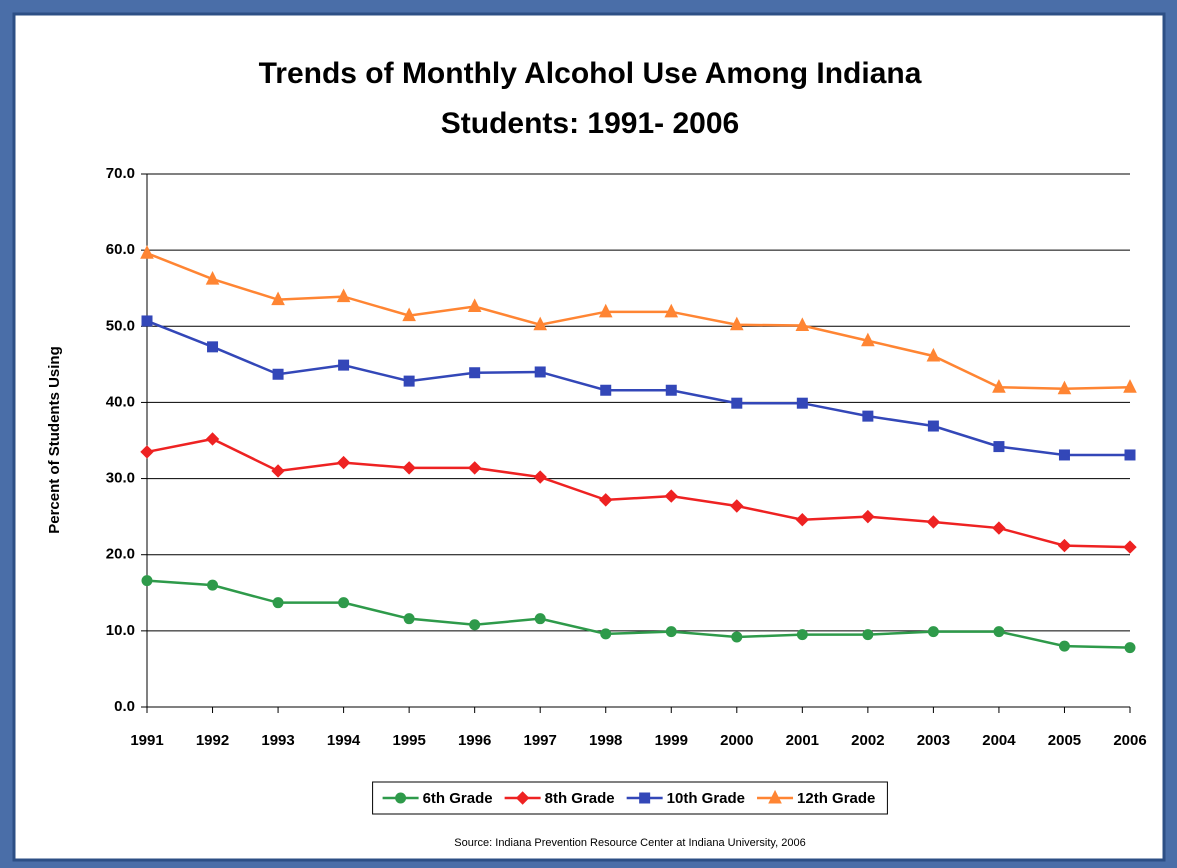 The width and height of the screenshot is (1177, 868). What do you see at coordinates (212, 740) in the screenshot?
I see `x-tick-label: 1992` at bounding box center [212, 740].